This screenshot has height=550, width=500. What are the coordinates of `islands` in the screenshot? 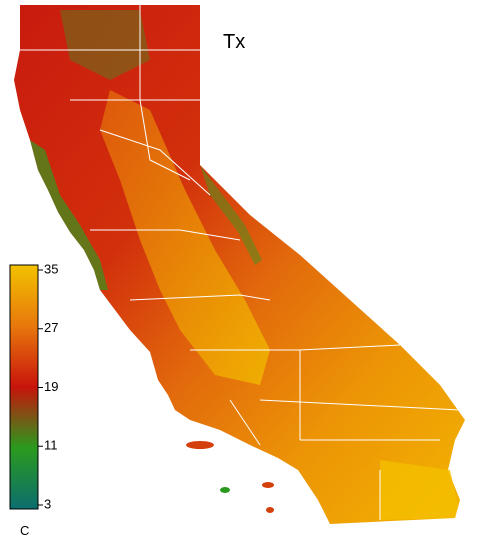 It's located at (230, 477).